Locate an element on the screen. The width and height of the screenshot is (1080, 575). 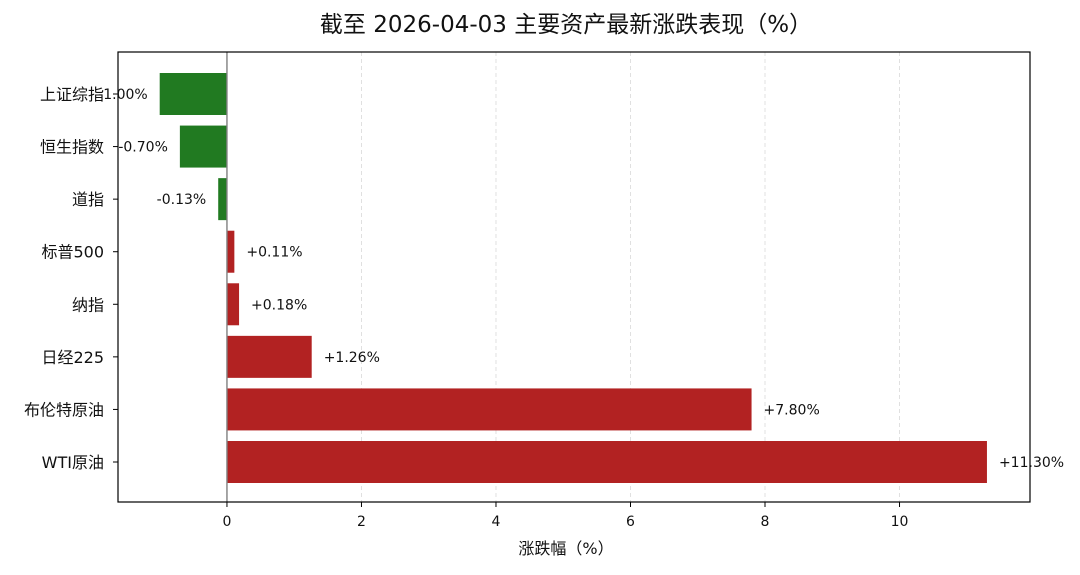
data-label: +1.26% is located at coordinates (352, 358).